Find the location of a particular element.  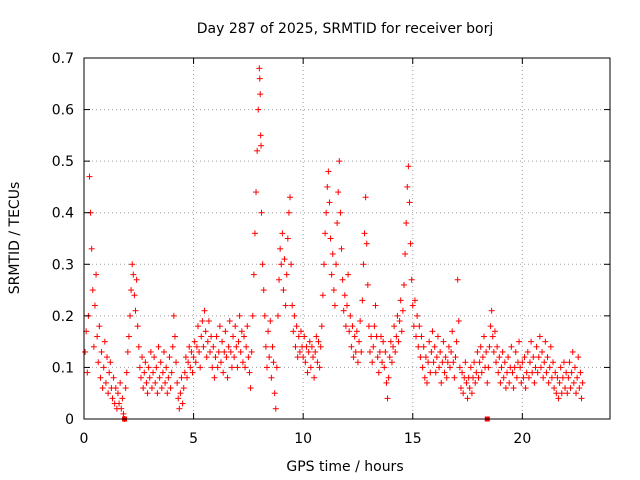

y-tick-label: 0 is located at coordinates (69, 420).